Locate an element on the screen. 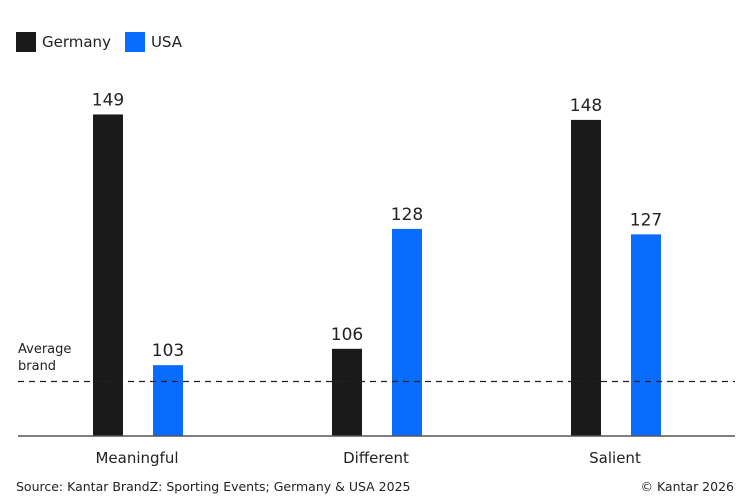  data-label-germany-meaningful: 149 is located at coordinates (108, 100).